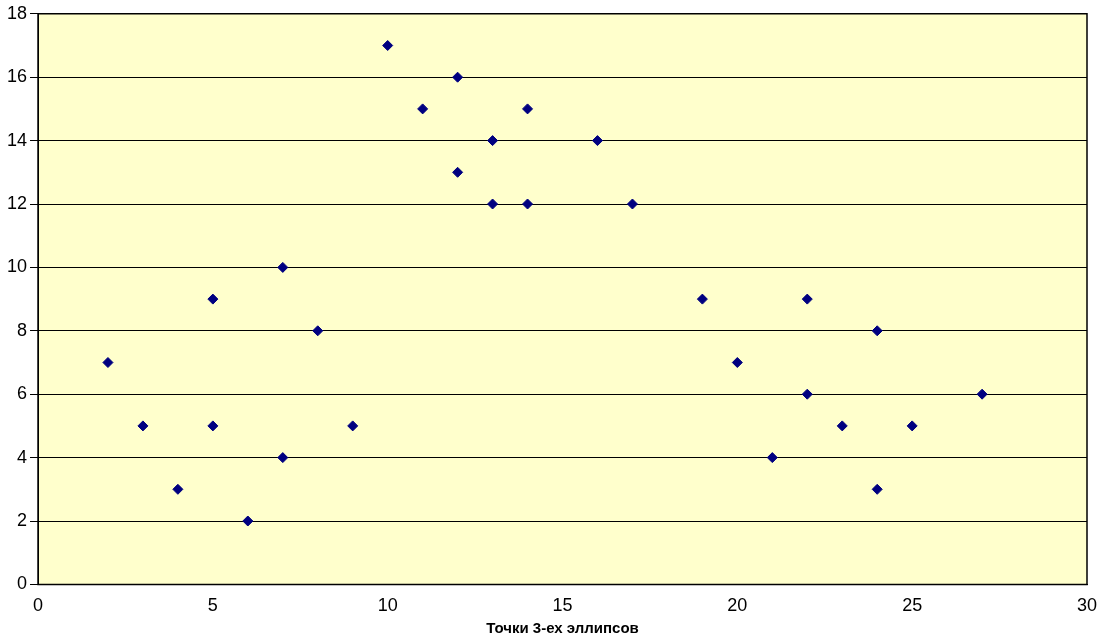 The image size is (1105, 638). I want to click on y-tick-label: 2, so click(22, 519).